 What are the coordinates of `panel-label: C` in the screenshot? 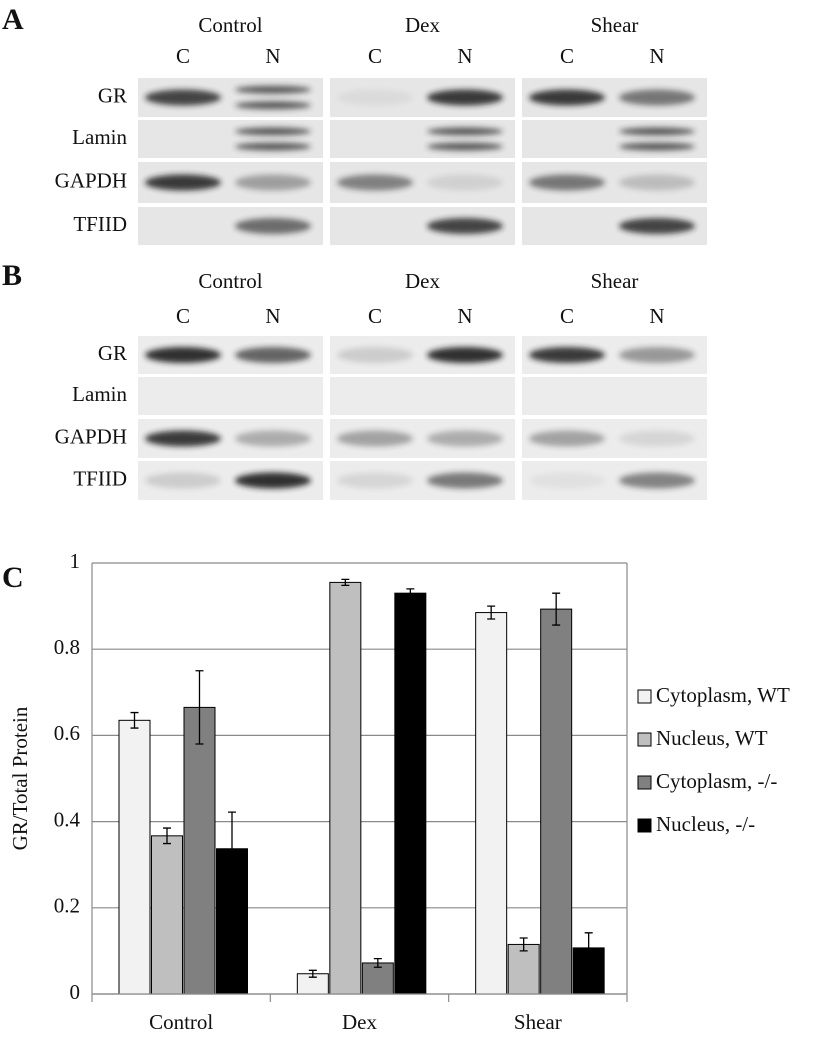 It's located at (13, 577).